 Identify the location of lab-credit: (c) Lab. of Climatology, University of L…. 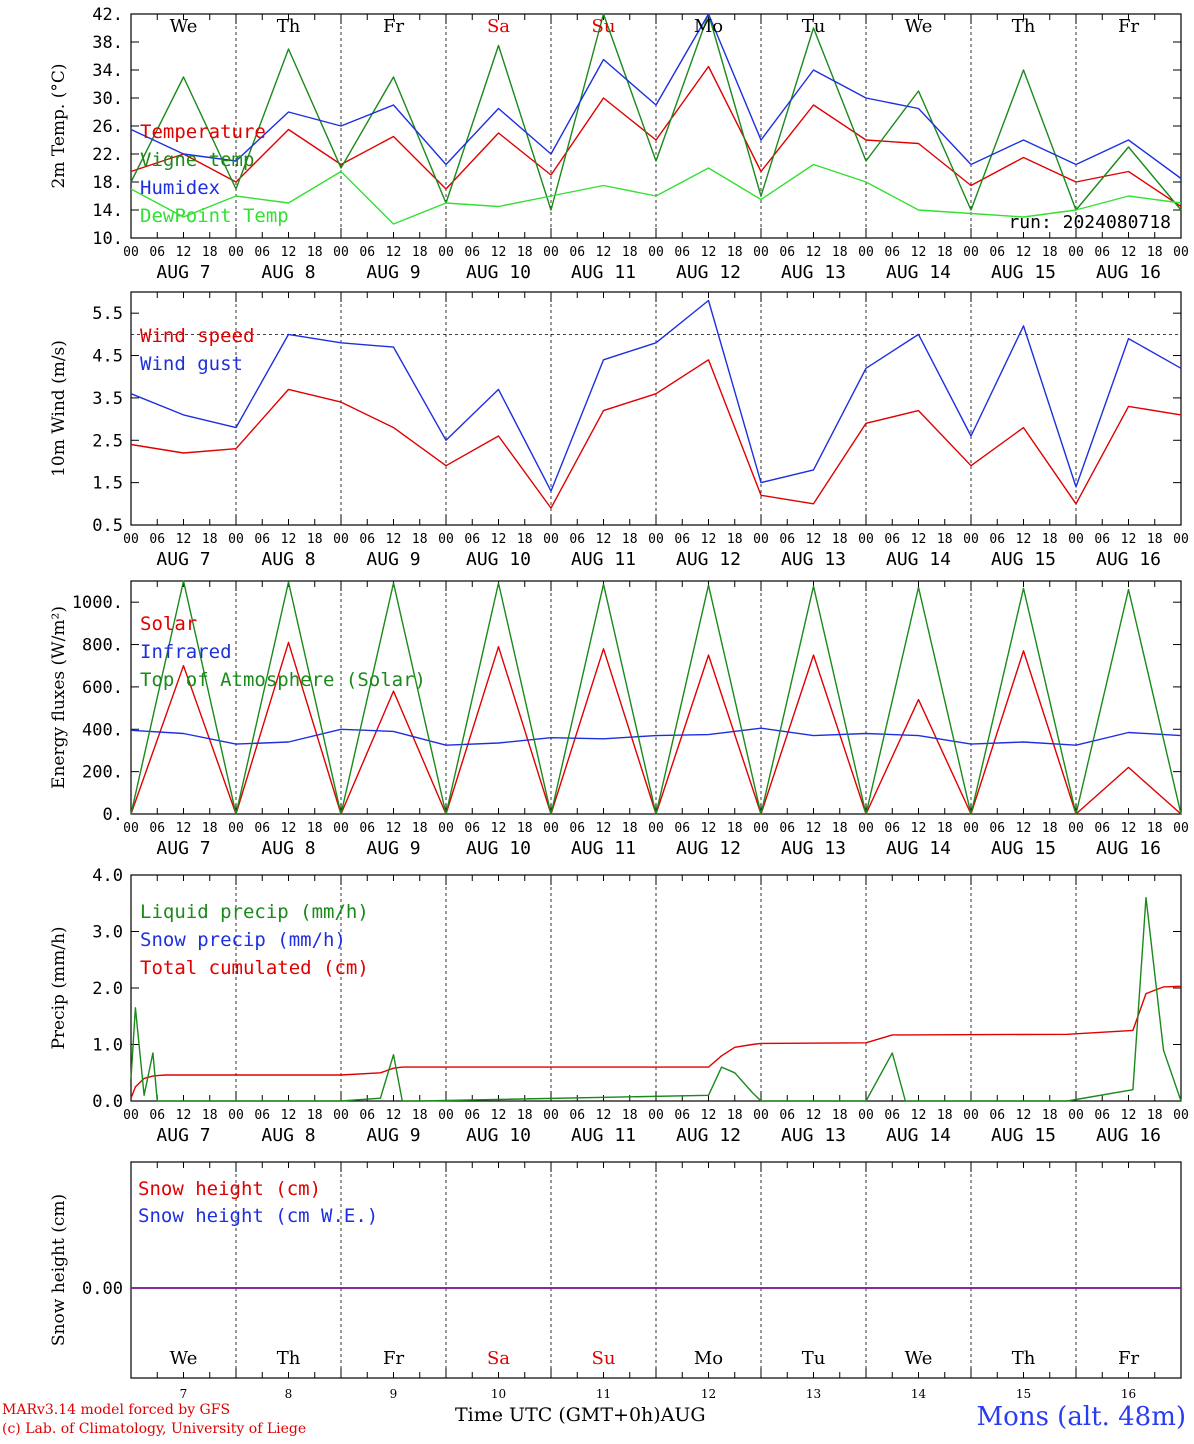
(154, 1429).